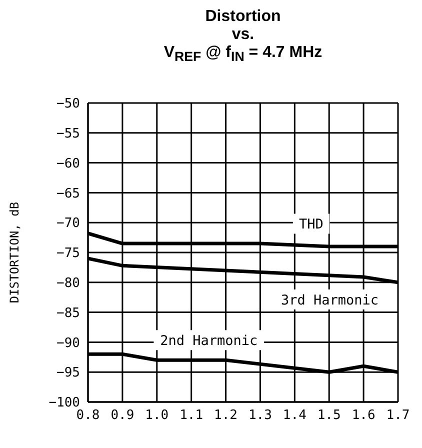 The image size is (422, 448). What do you see at coordinates (260, 416) in the screenshot?
I see `x-tick-label: 1.3` at bounding box center [260, 416].